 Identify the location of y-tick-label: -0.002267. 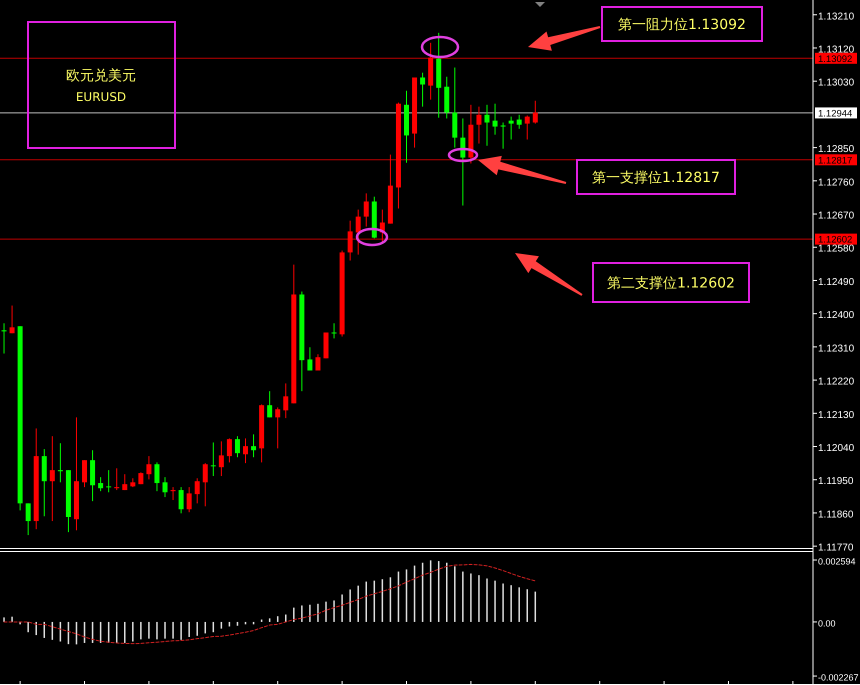
(838, 677).